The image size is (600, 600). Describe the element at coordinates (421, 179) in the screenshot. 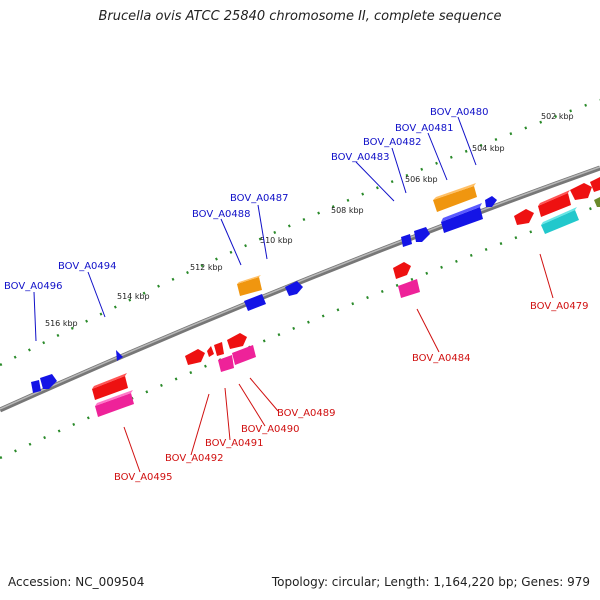

I see `kbp-label: 506 kbp` at that location.